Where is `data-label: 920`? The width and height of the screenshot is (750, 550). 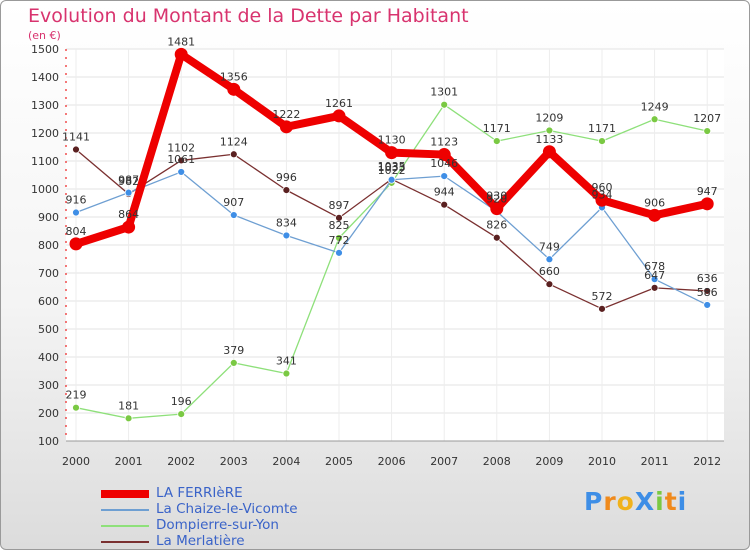
data-label: 920 is located at coordinates (496, 198).